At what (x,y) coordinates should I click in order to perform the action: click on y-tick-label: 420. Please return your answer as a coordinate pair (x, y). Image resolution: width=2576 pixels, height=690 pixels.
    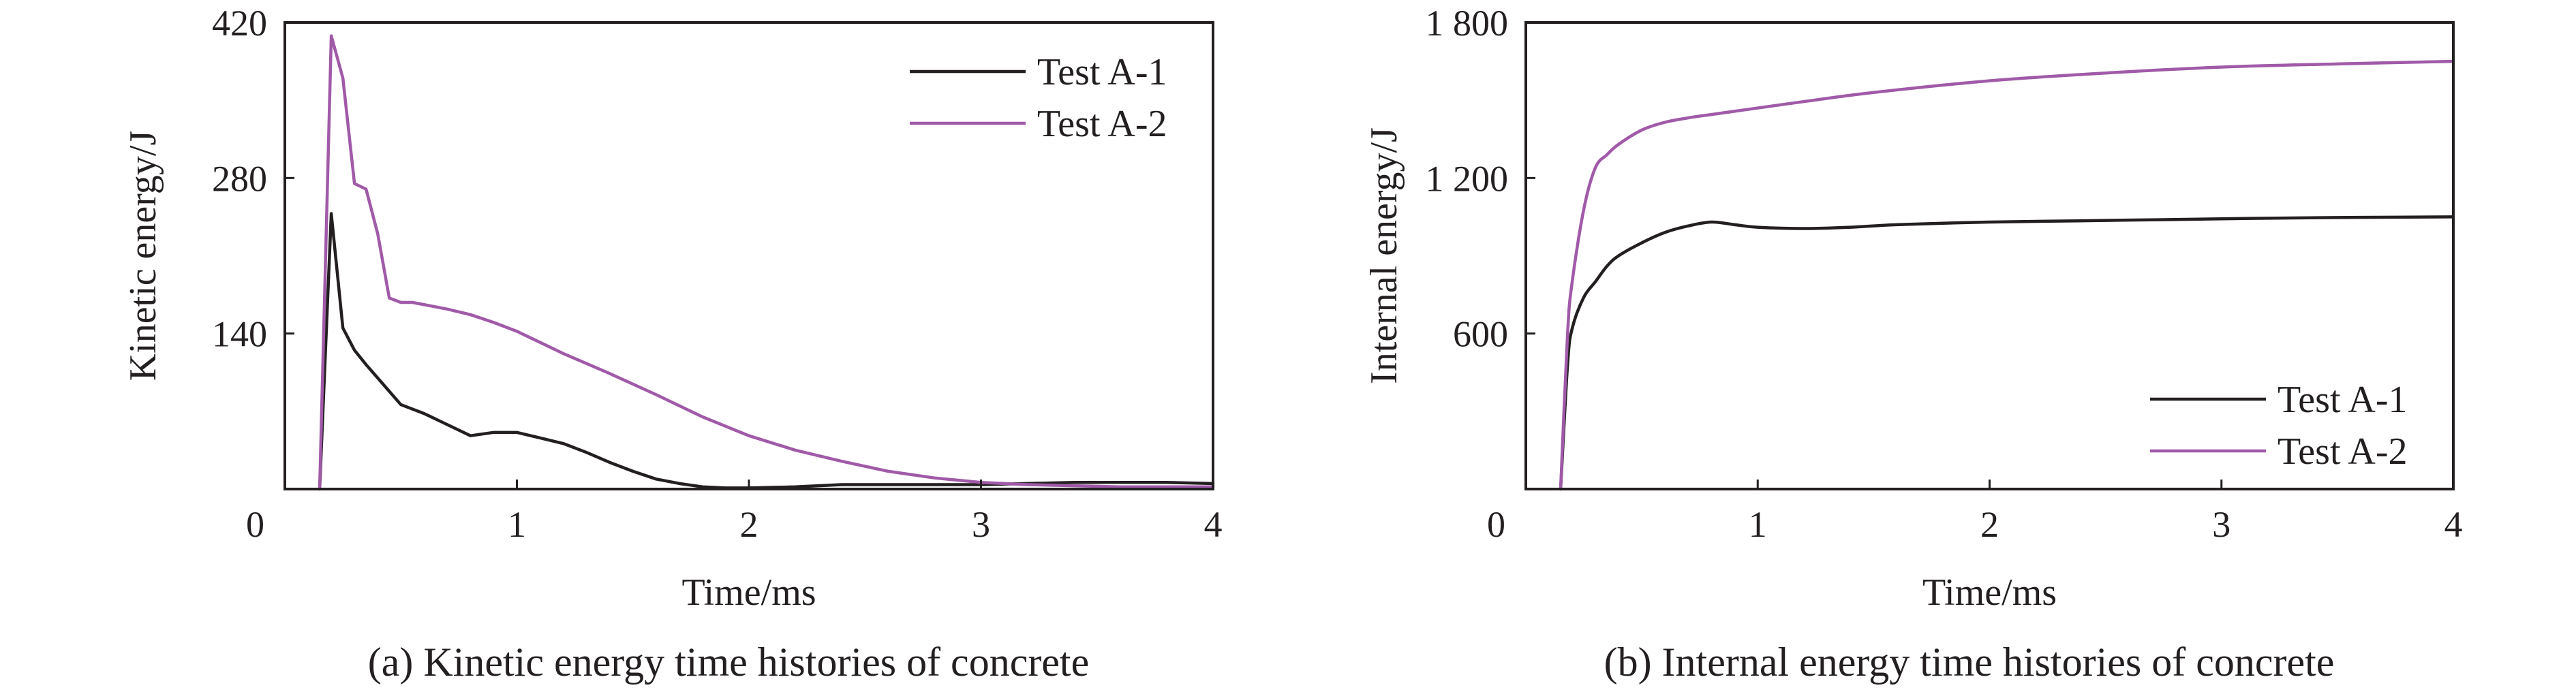
    Looking at the image, I should click on (239, 23).